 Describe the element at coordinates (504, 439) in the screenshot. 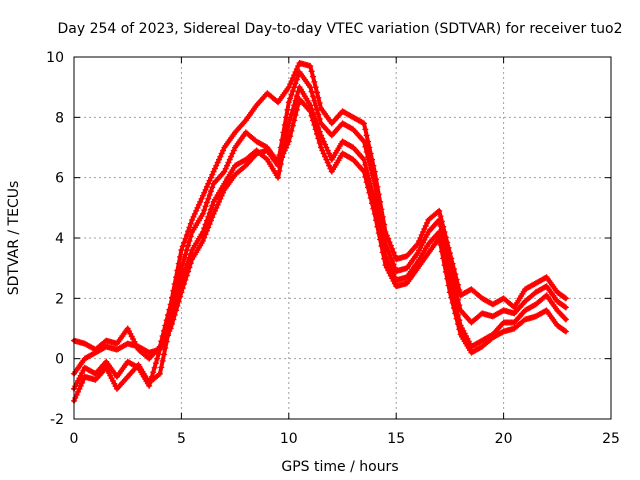

I see `x-tick-label: 20` at that location.